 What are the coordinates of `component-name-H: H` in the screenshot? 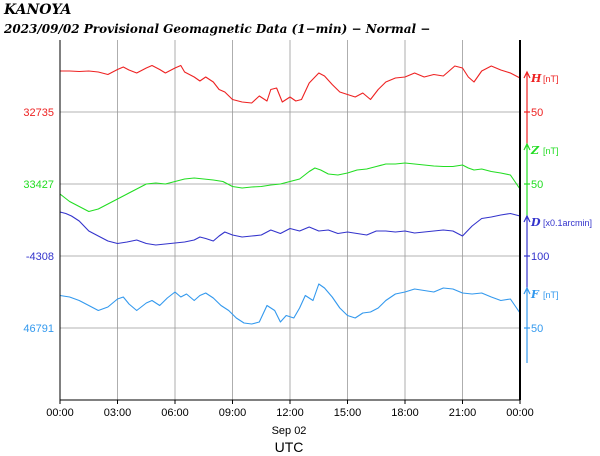 It's located at (536, 78).